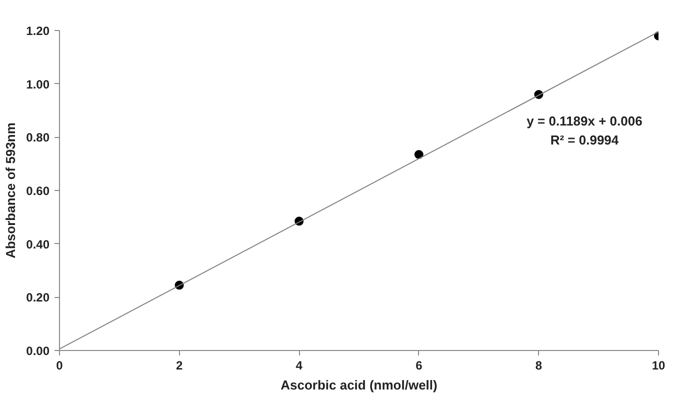 The height and width of the screenshot is (395, 680). I want to click on annotation: y = 0.1189x + 0.006, so click(584, 121).